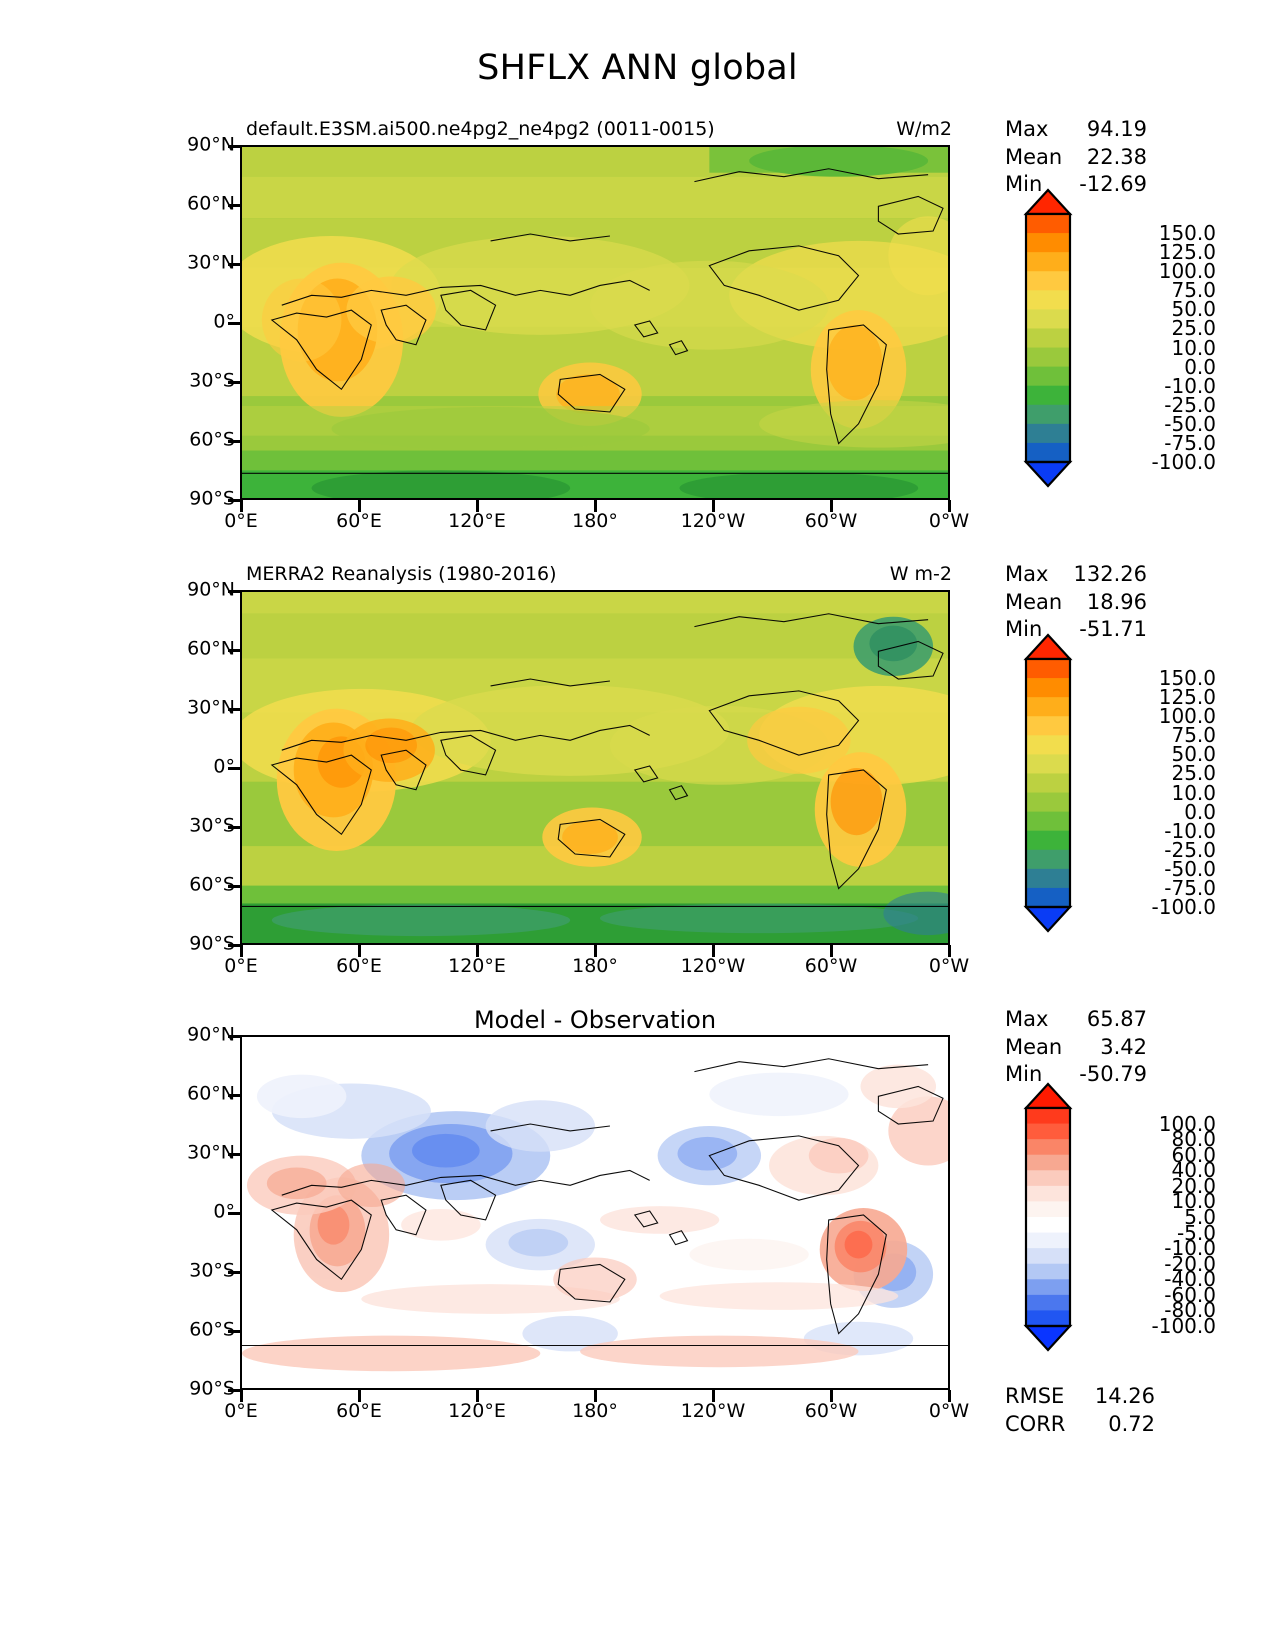 The height and width of the screenshot is (1650, 1275). What do you see at coordinates (1076, 602) in the screenshot?
I see `stats-observation: Max 132.26 Mean 18.96 Min -51.71` at bounding box center [1076, 602].